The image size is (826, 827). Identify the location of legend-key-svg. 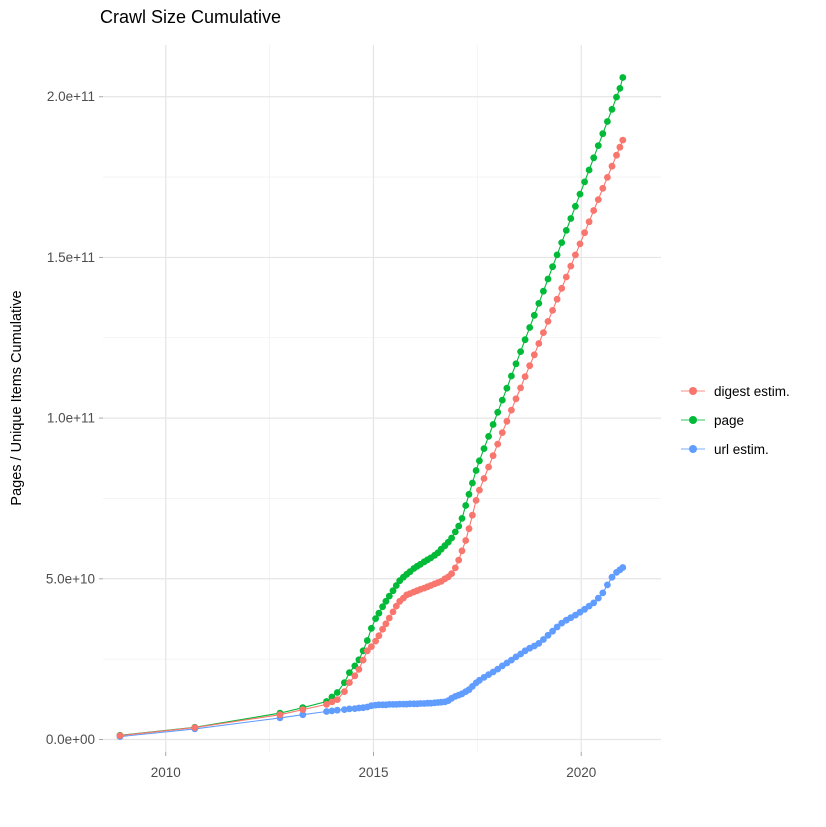
(693, 391).